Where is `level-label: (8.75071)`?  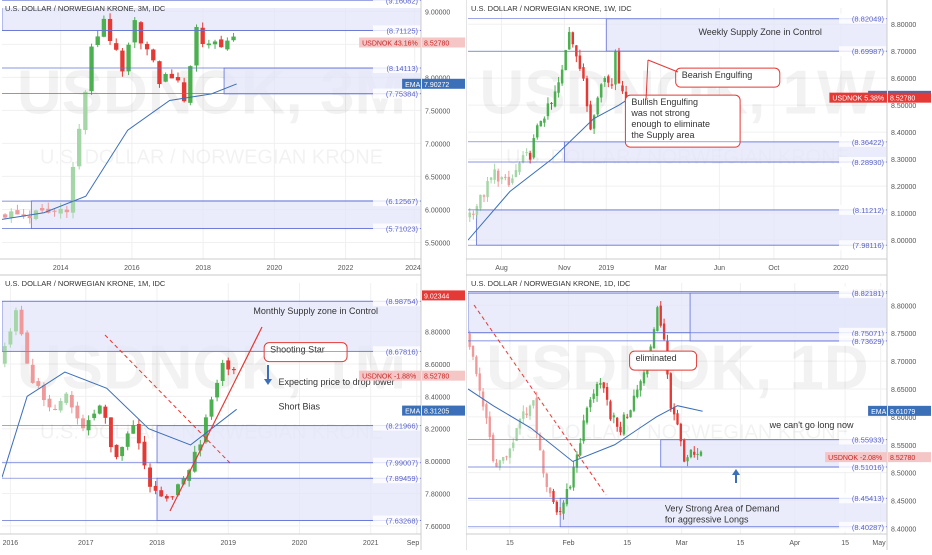
level-label: (8.75071) is located at coordinates (868, 333).